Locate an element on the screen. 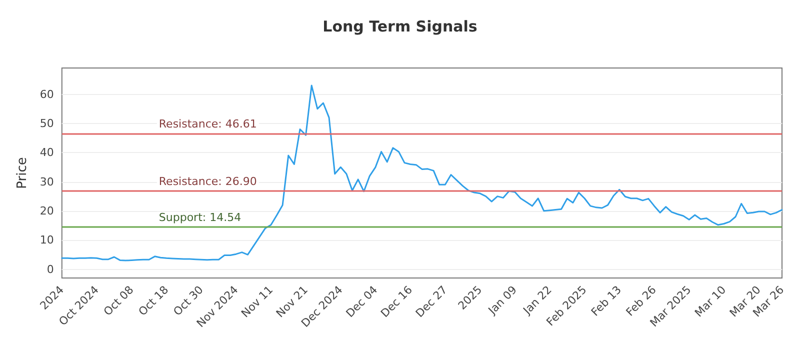  y-axis-title: Price is located at coordinates (22, 173).